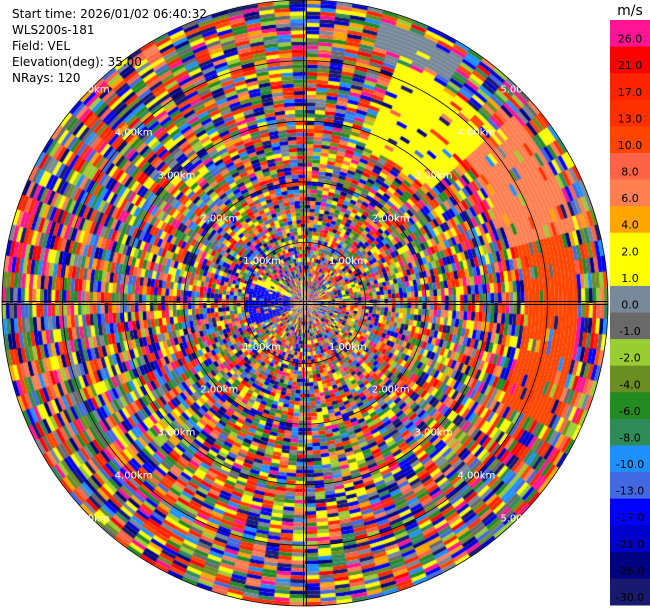 This screenshot has height=610, width=650. Describe the element at coordinates (630, 597) in the screenshot. I see `colorbar-tick-label: -30.0` at that location.